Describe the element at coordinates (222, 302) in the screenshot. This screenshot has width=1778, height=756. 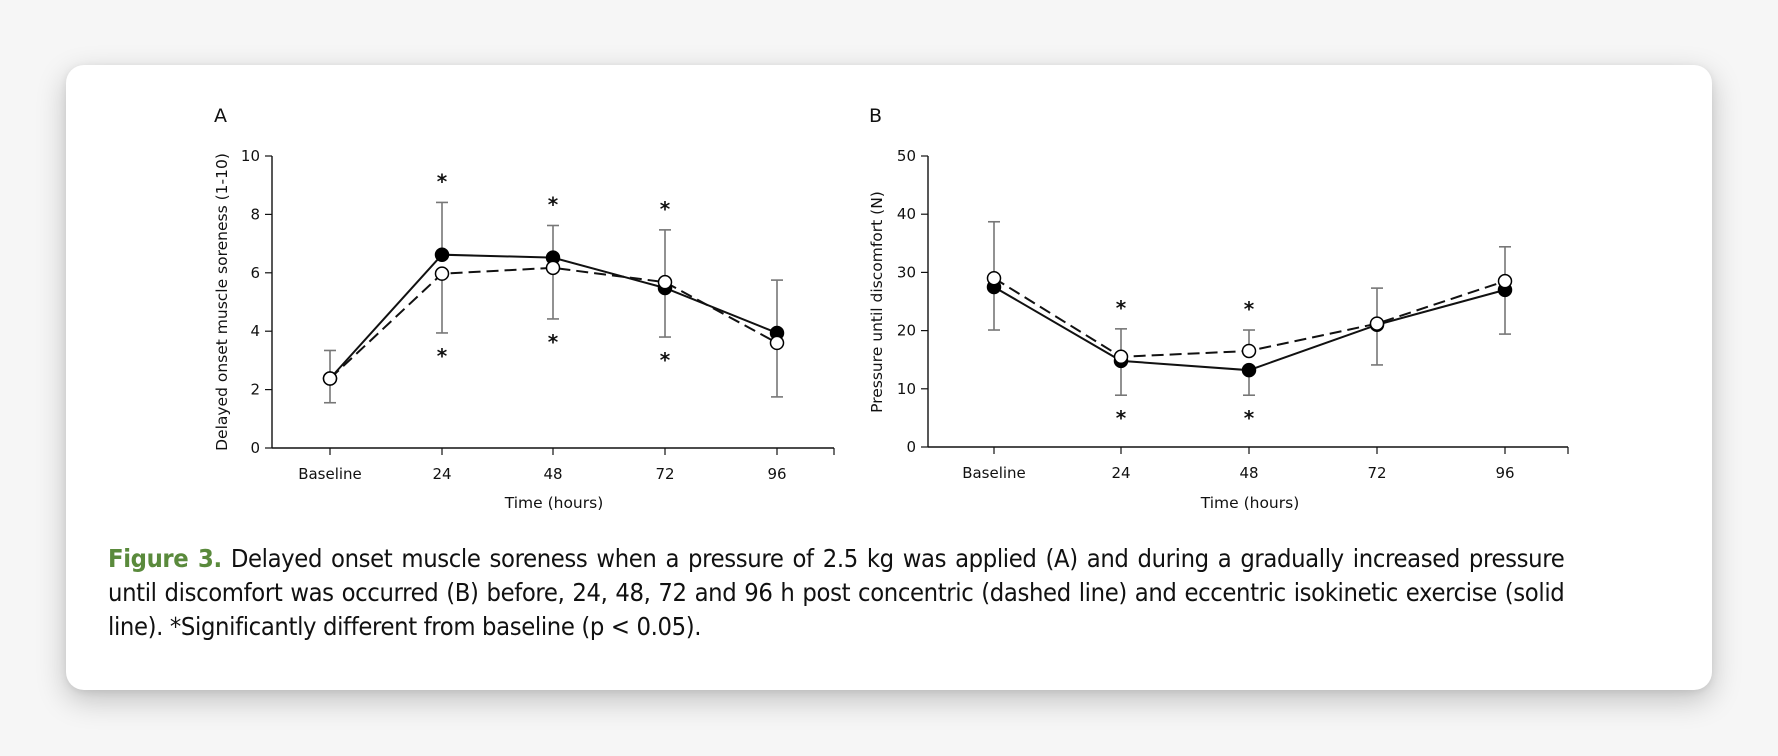
I see `y-axis-title-a: Delayed onset muscle soreness (1-10)` at that location.